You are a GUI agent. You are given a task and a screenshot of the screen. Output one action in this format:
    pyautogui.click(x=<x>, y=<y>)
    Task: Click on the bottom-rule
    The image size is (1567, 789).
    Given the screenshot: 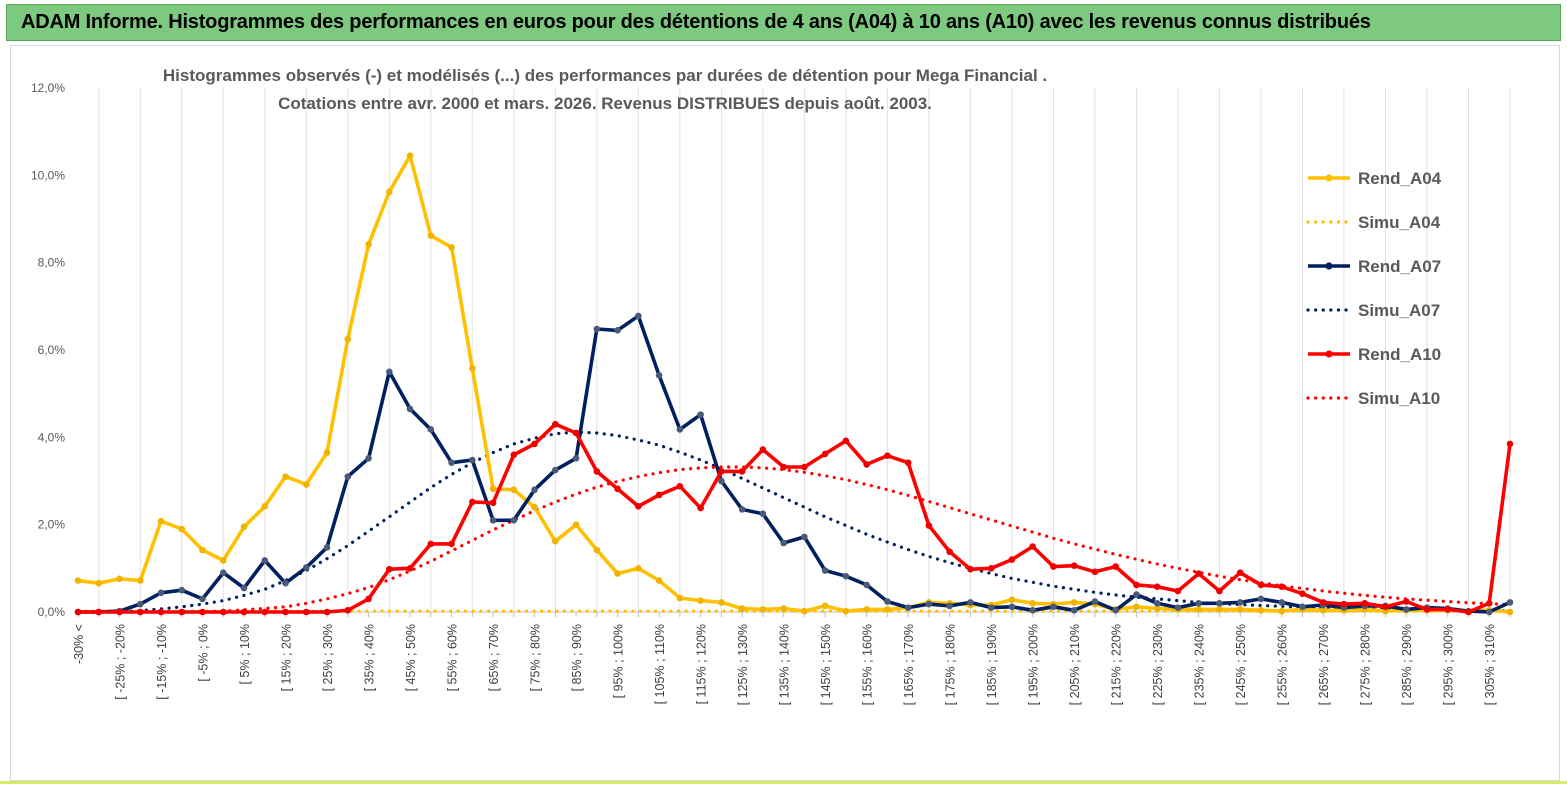 What is the action you would take?
    pyautogui.click(x=783, y=782)
    